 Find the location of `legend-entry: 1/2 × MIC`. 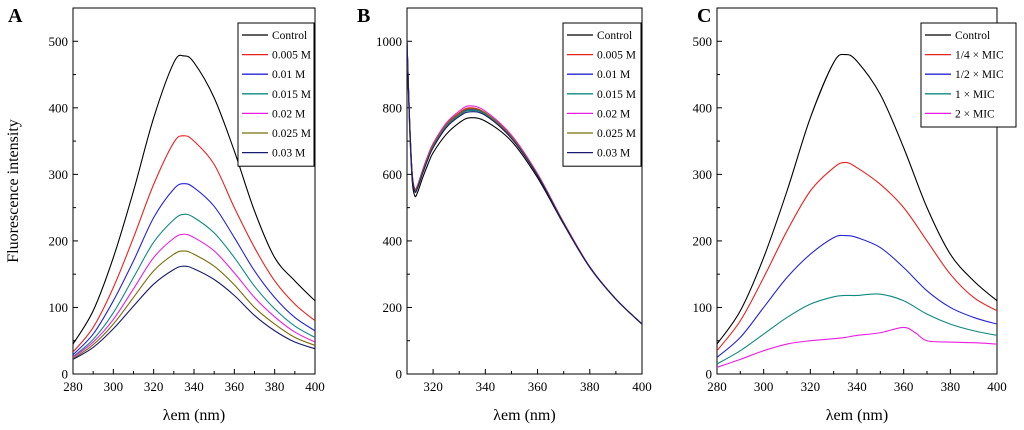

legend-entry: 1/2 × MIC is located at coordinates (979, 75).